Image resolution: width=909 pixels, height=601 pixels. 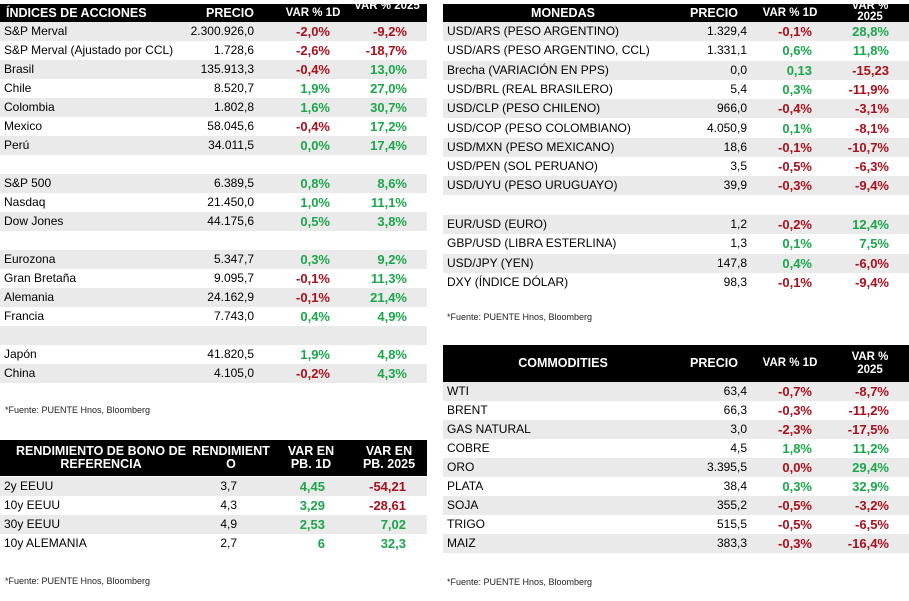 What do you see at coordinates (233, 259) in the screenshot?
I see `row-value: 5.347,7` at bounding box center [233, 259].